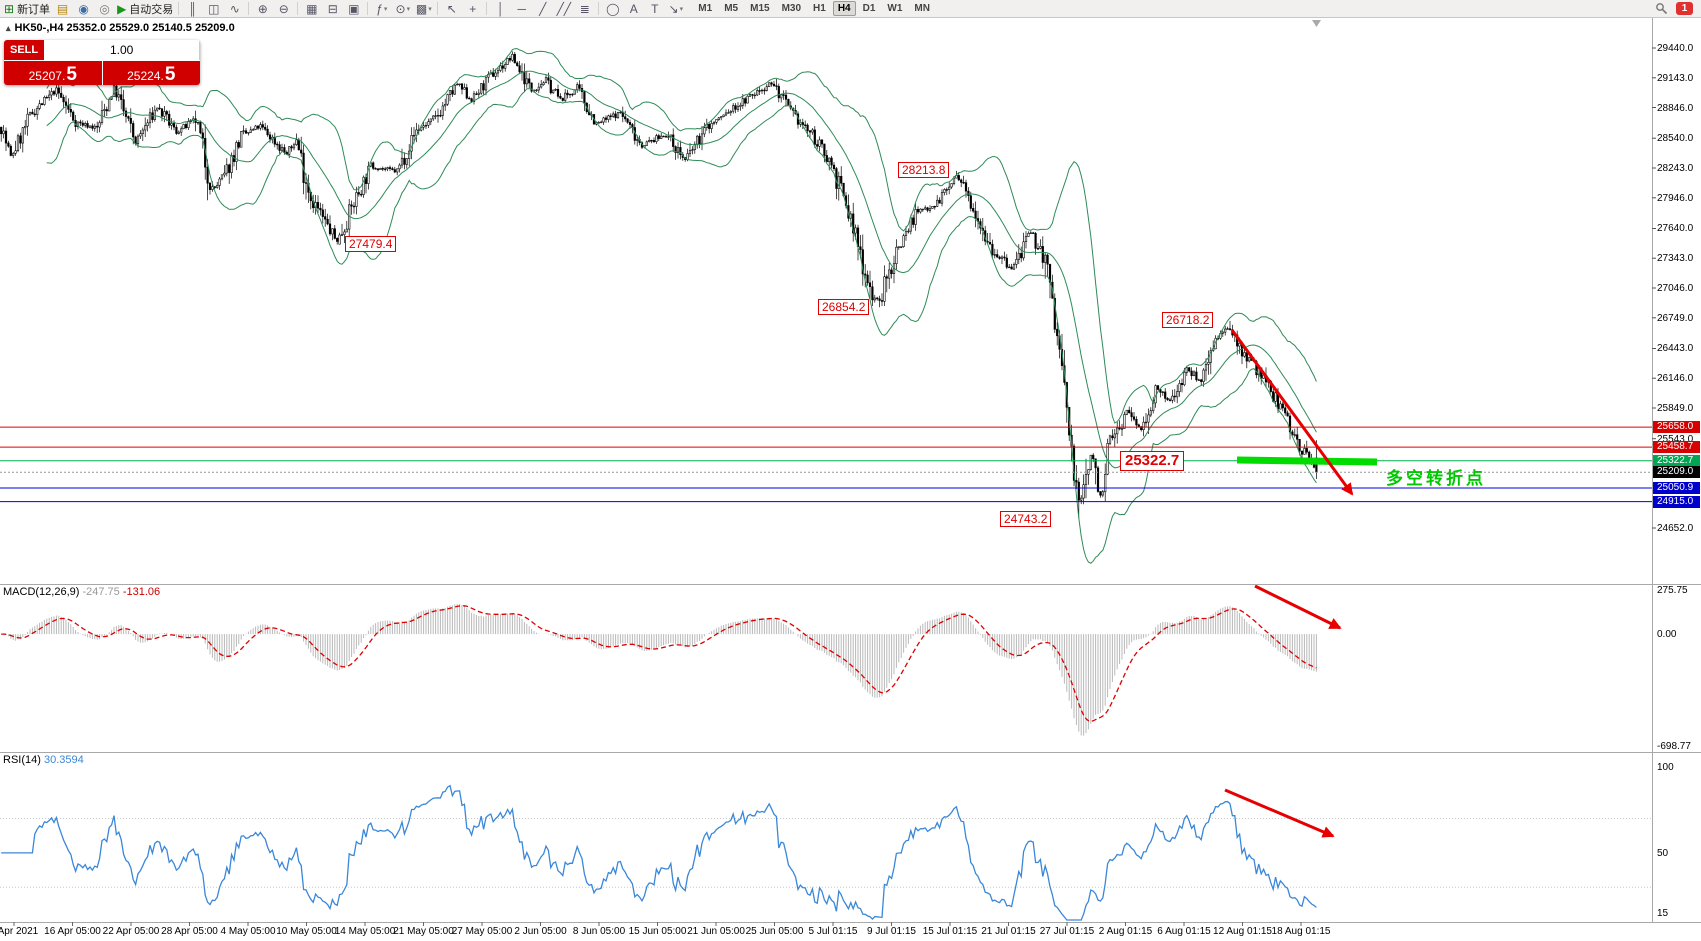  What do you see at coordinates (844, 307) in the screenshot?
I see `price-callout: 26854.2` at bounding box center [844, 307].